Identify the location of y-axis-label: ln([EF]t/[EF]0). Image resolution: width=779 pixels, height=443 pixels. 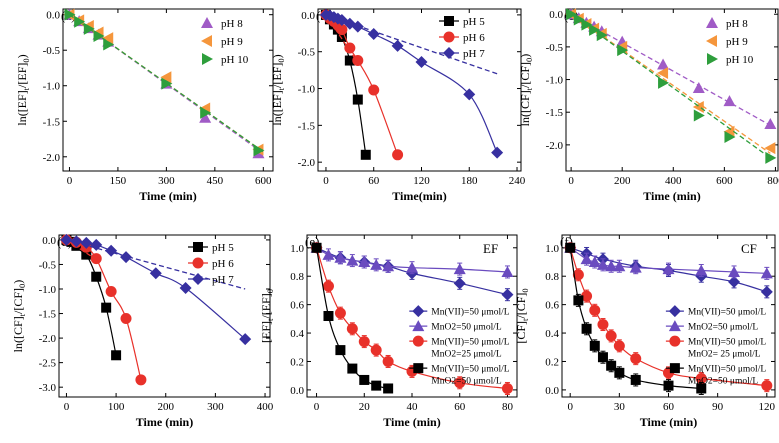
(278, 89).